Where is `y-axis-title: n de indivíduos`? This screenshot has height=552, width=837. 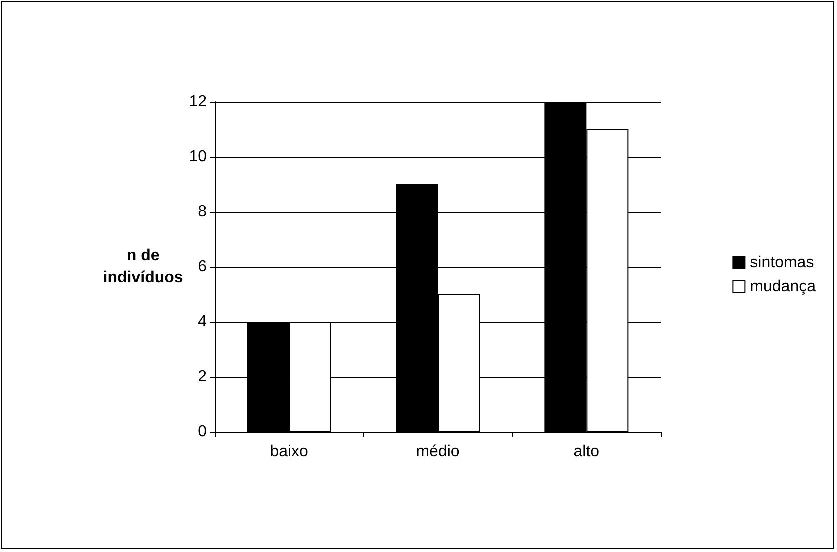
y-axis-title: n de indivíduos is located at coordinates (143, 267).